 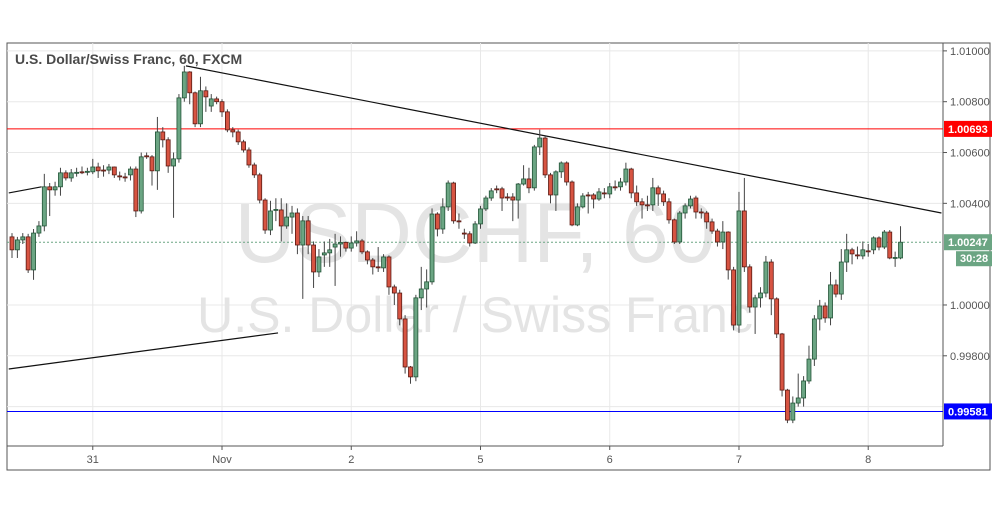 I want to click on y-tick-label: 1.00600, so click(x=970, y=154).